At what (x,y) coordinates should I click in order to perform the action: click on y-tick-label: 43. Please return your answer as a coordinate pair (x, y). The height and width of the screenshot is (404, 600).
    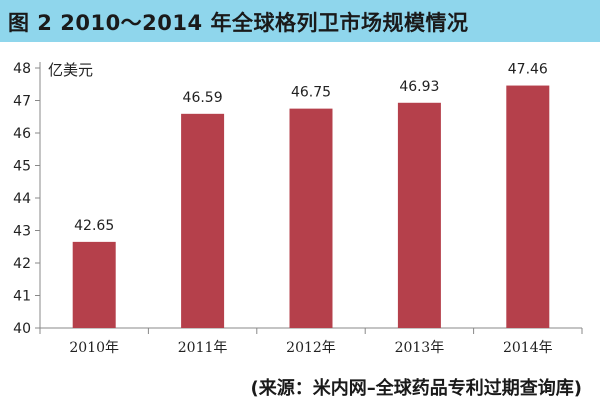
    Looking at the image, I should click on (22, 232).